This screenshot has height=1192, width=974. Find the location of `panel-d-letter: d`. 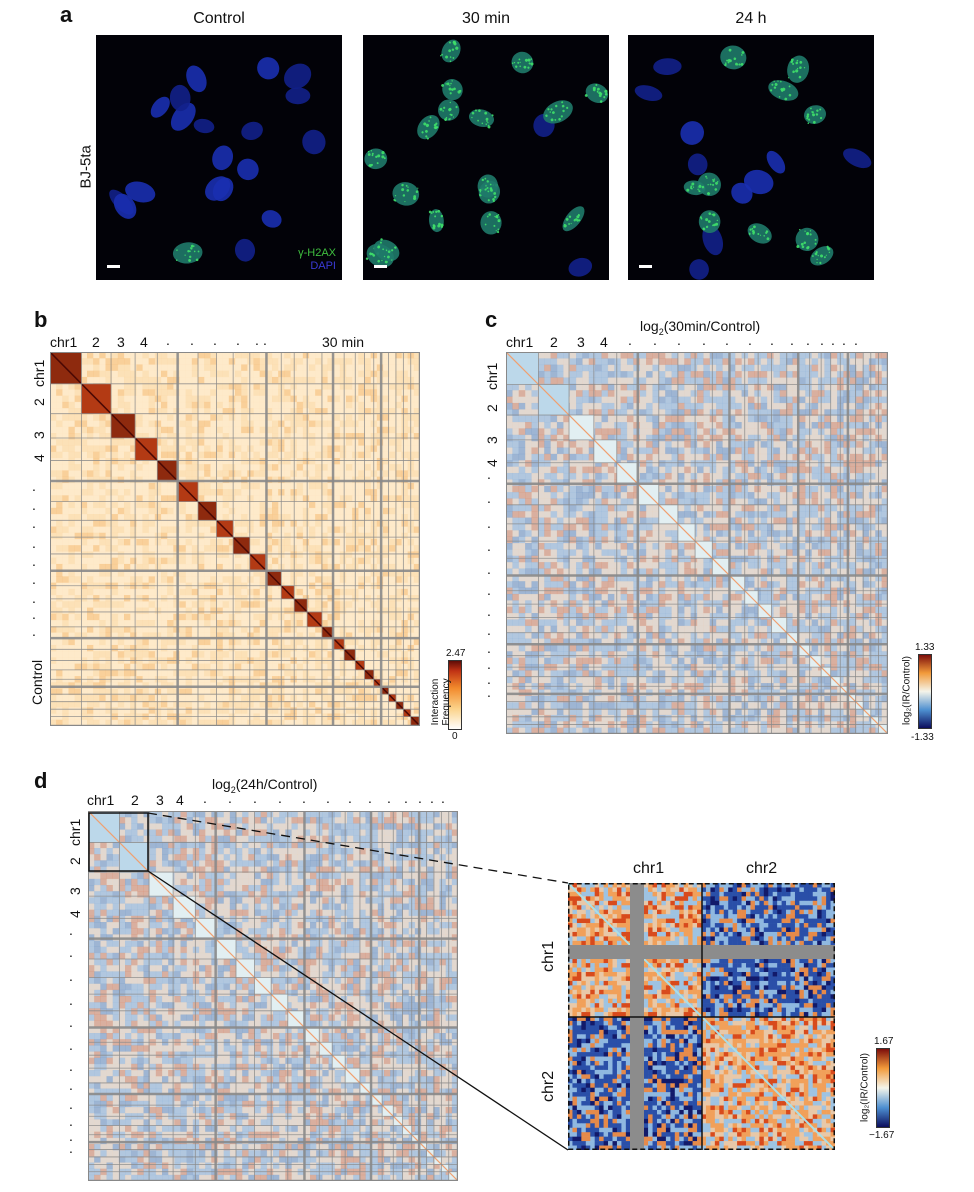

panel-d-letter: d is located at coordinates (41, 780).